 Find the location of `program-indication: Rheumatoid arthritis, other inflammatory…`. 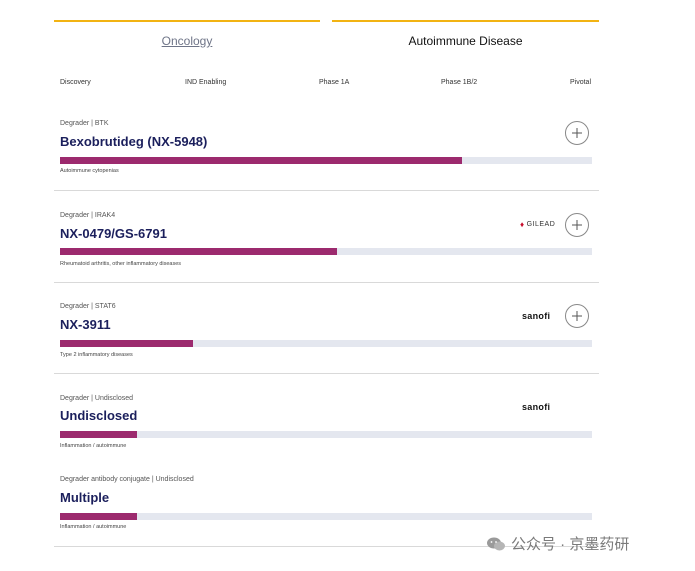

program-indication: Rheumatoid arthritis, other inflammatory… is located at coordinates (121, 264).